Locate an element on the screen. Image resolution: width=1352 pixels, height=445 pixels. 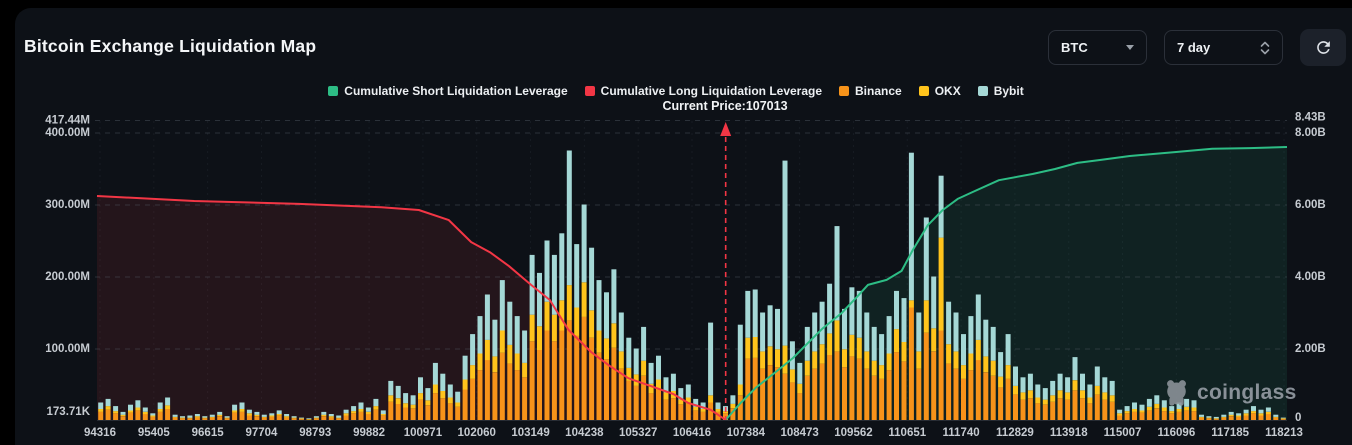
svg-text: 99882 is located at coordinates (369, 433).